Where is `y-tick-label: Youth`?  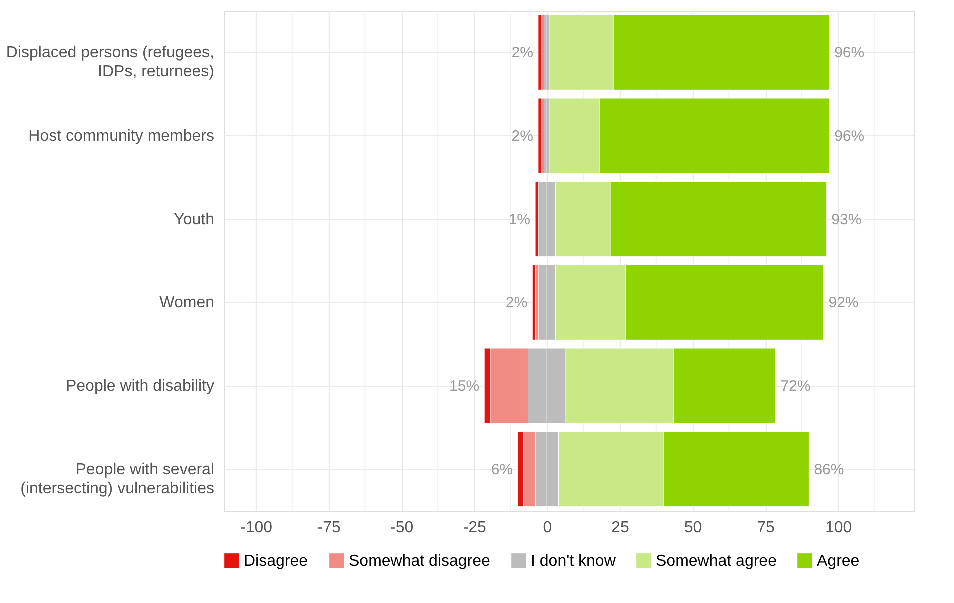
y-tick-label: Youth is located at coordinates (194, 219).